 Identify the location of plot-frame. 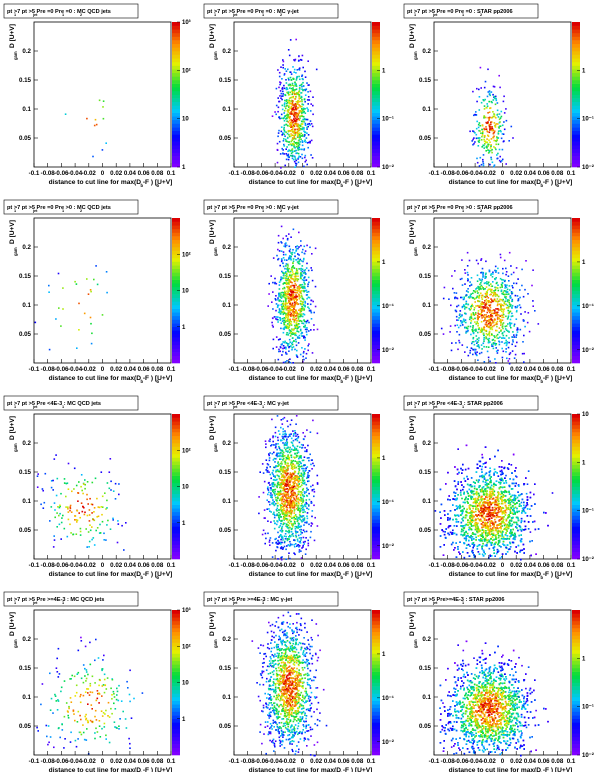
(102, 486).